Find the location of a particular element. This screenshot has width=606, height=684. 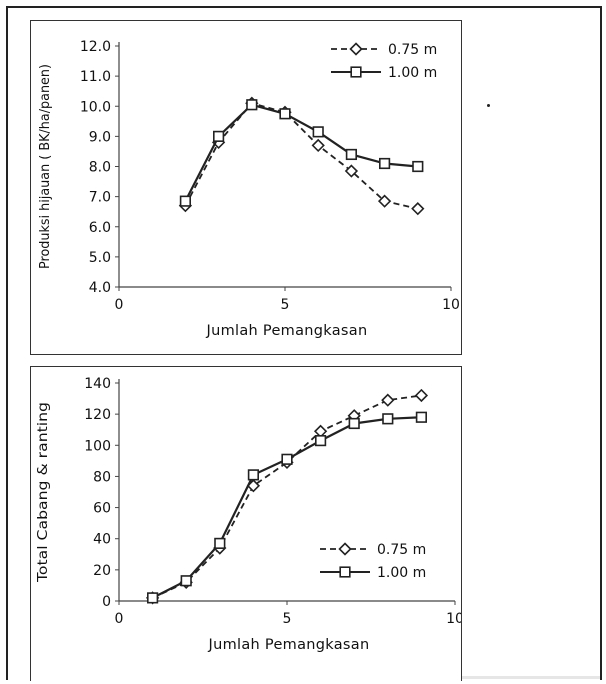

branches-legend-label: 0.75 m is located at coordinates (401, 550).